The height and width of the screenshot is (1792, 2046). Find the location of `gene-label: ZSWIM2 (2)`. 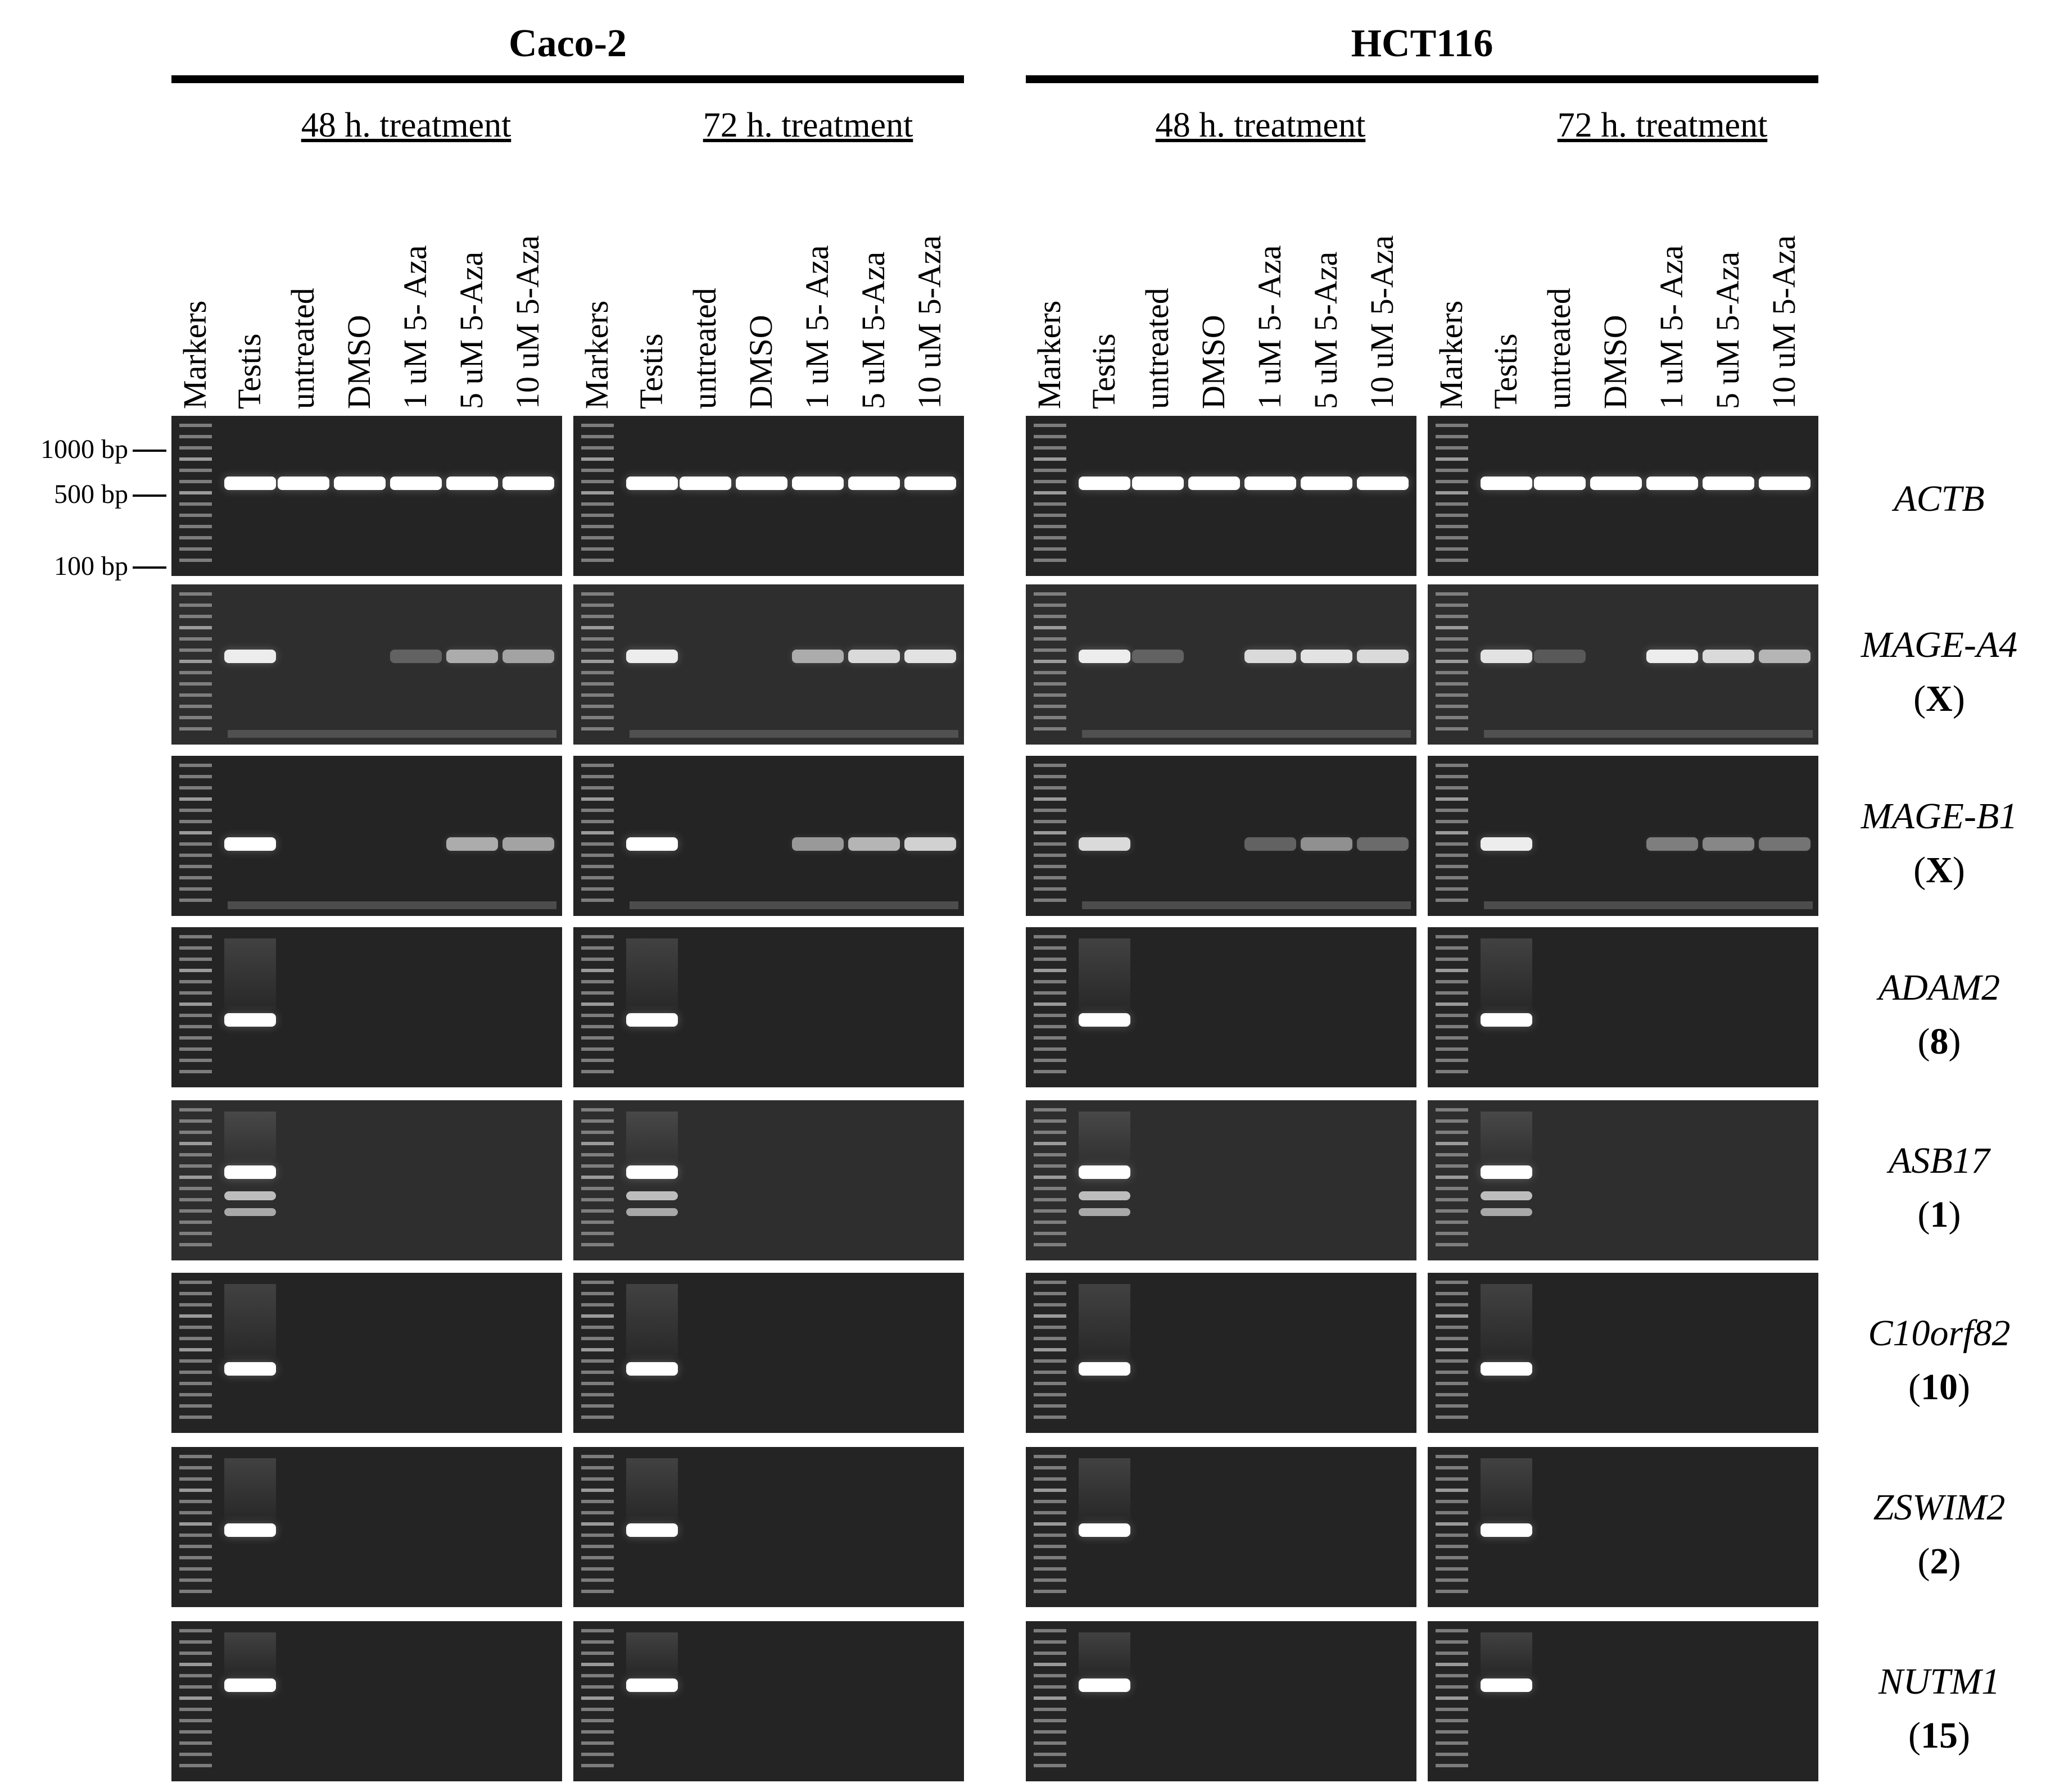

gene-label: ZSWIM2 (2) is located at coordinates (1936, 1534).